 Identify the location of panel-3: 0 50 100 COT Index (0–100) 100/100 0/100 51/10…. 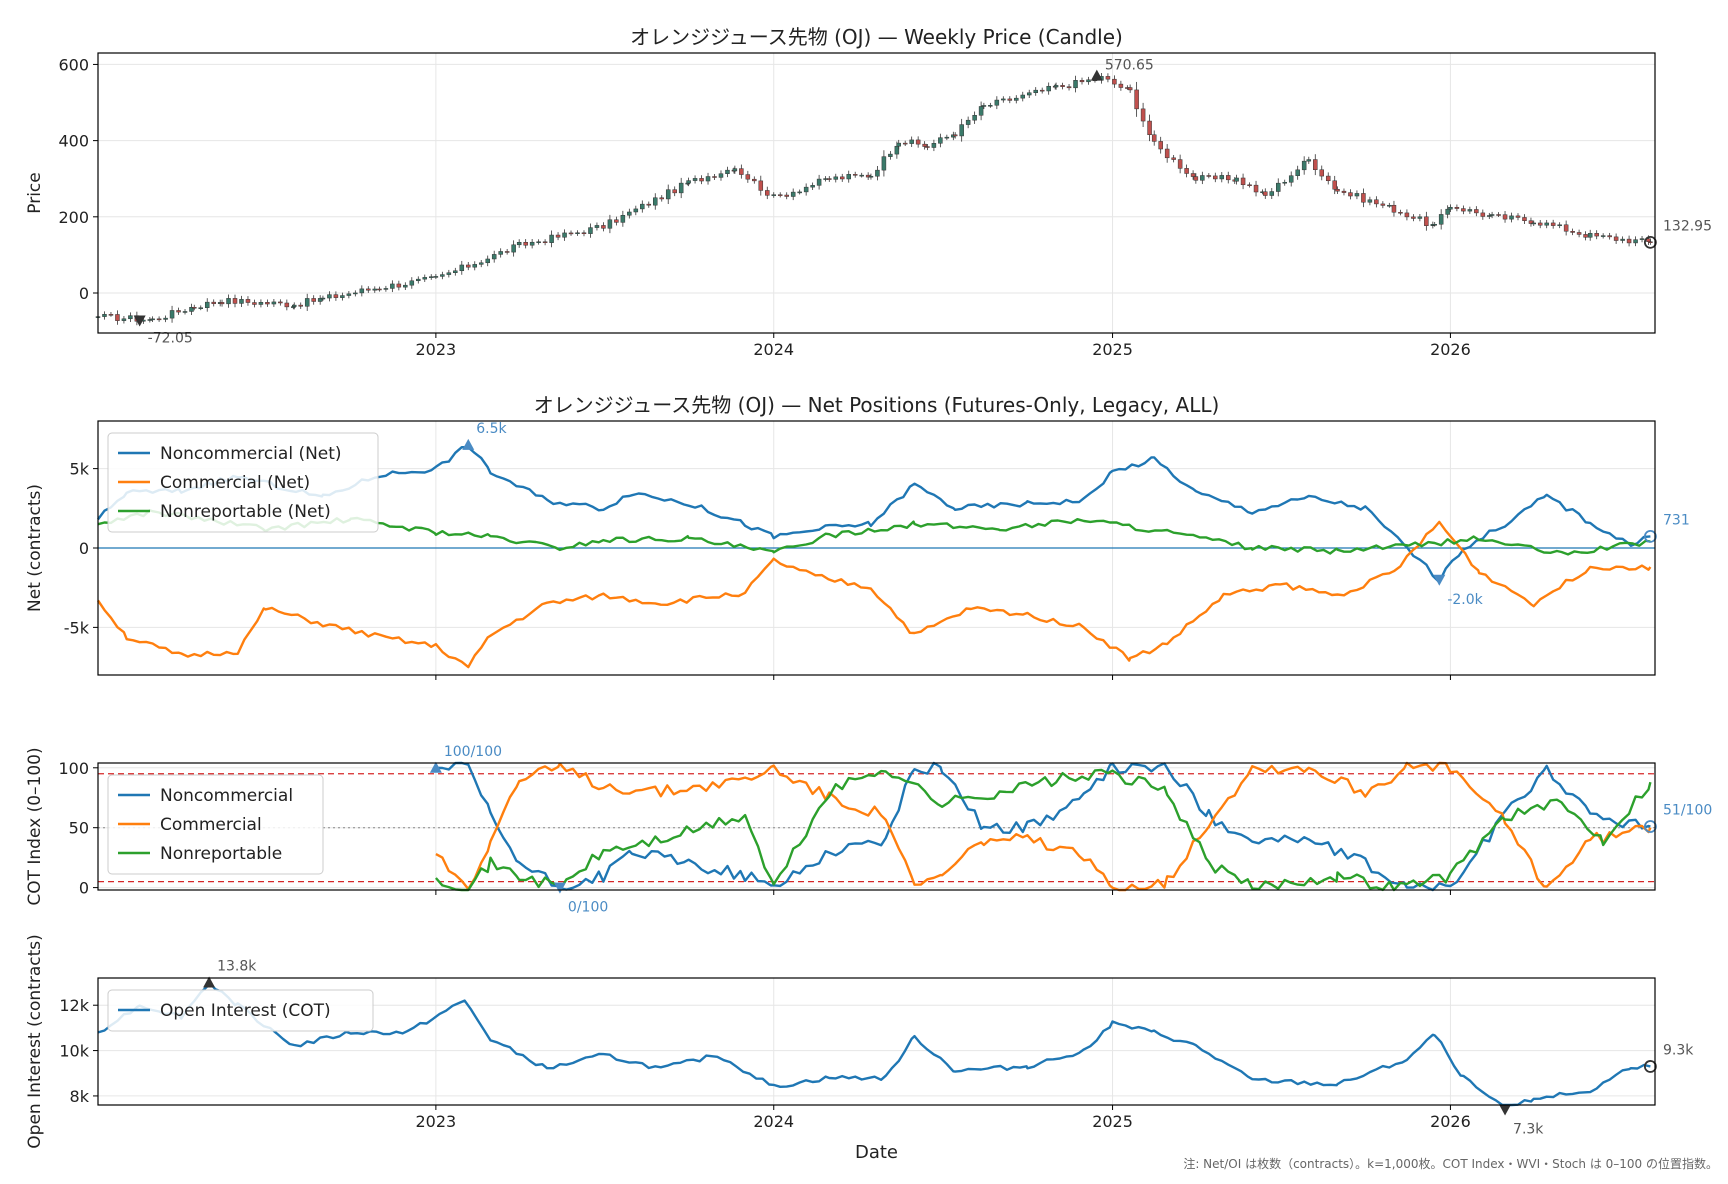
(868, 830).